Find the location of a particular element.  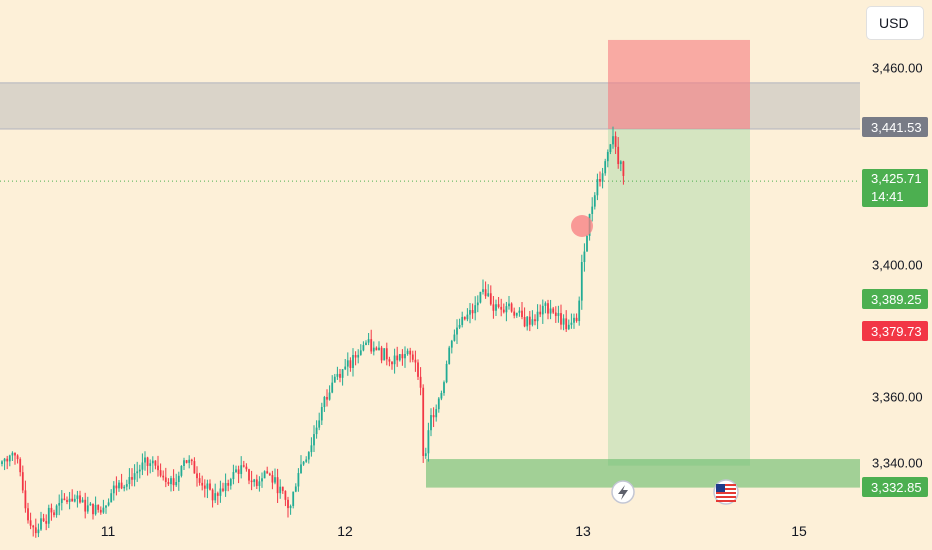

support-zone is located at coordinates (643, 473).